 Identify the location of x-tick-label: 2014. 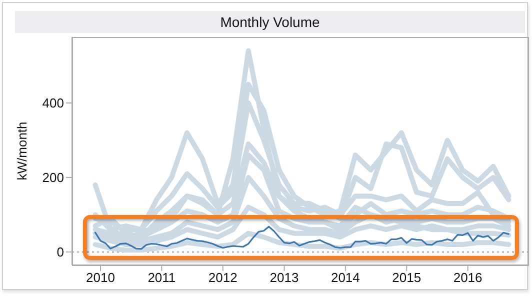
(345, 278).